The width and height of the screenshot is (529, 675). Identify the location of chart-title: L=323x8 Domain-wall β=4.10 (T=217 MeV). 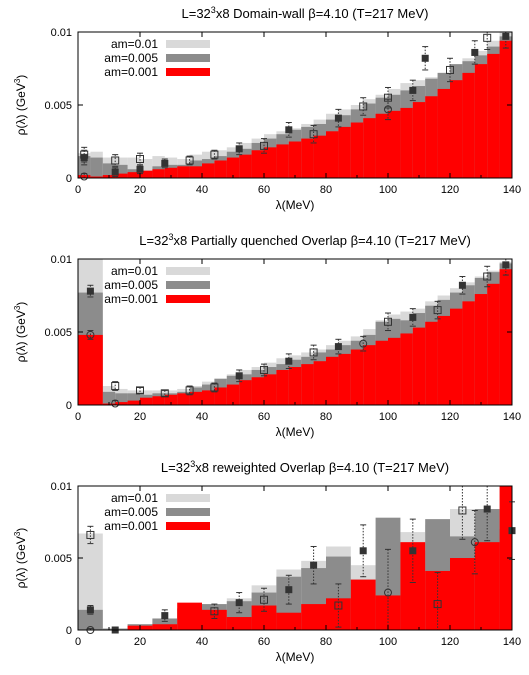
(305, 13).